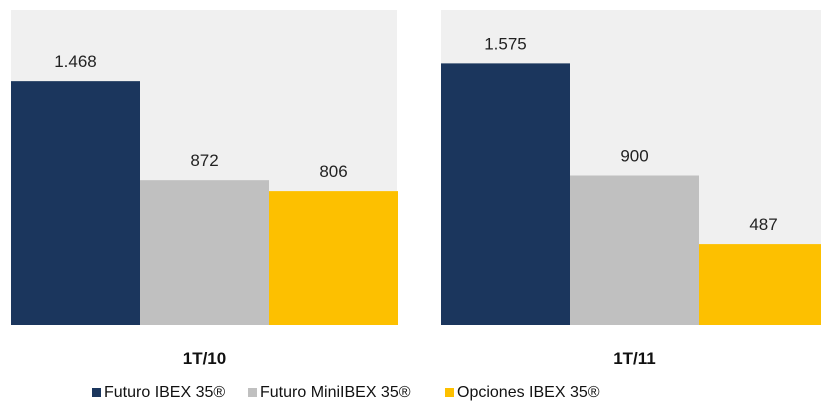  What do you see at coordinates (164, 392) in the screenshot?
I see `legend-label: Futuro IBEX 35®` at bounding box center [164, 392].